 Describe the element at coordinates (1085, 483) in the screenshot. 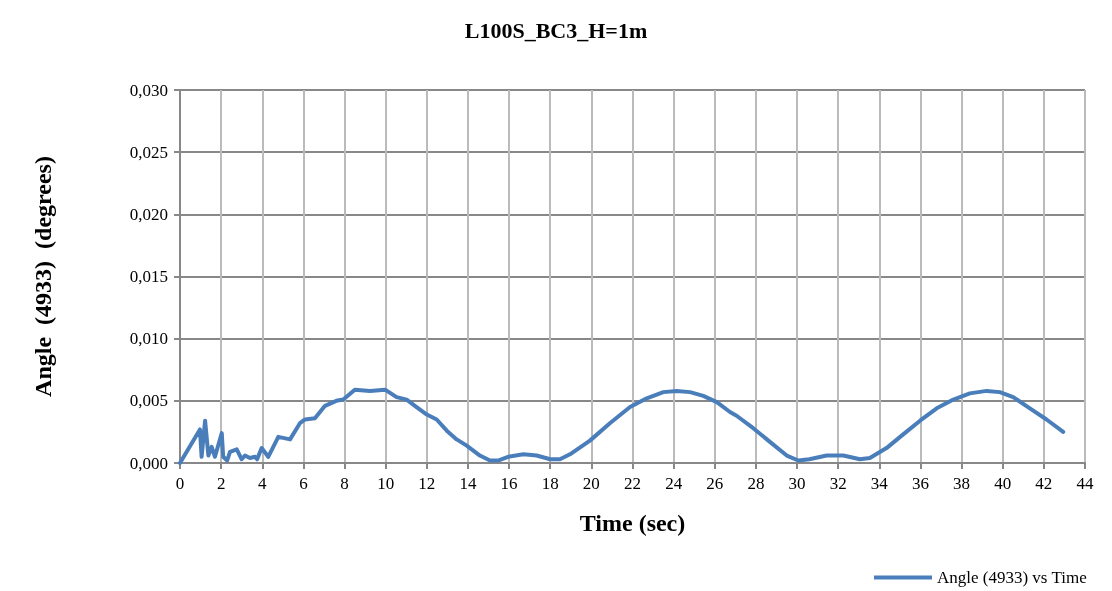

I see `x-tick-label: 44` at that location.